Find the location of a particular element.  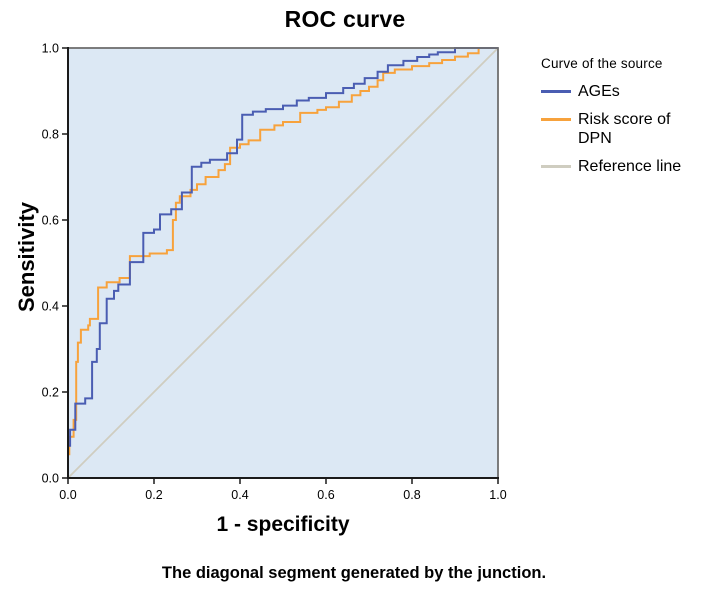

y-tick-label: 0.8 is located at coordinates (50, 135).